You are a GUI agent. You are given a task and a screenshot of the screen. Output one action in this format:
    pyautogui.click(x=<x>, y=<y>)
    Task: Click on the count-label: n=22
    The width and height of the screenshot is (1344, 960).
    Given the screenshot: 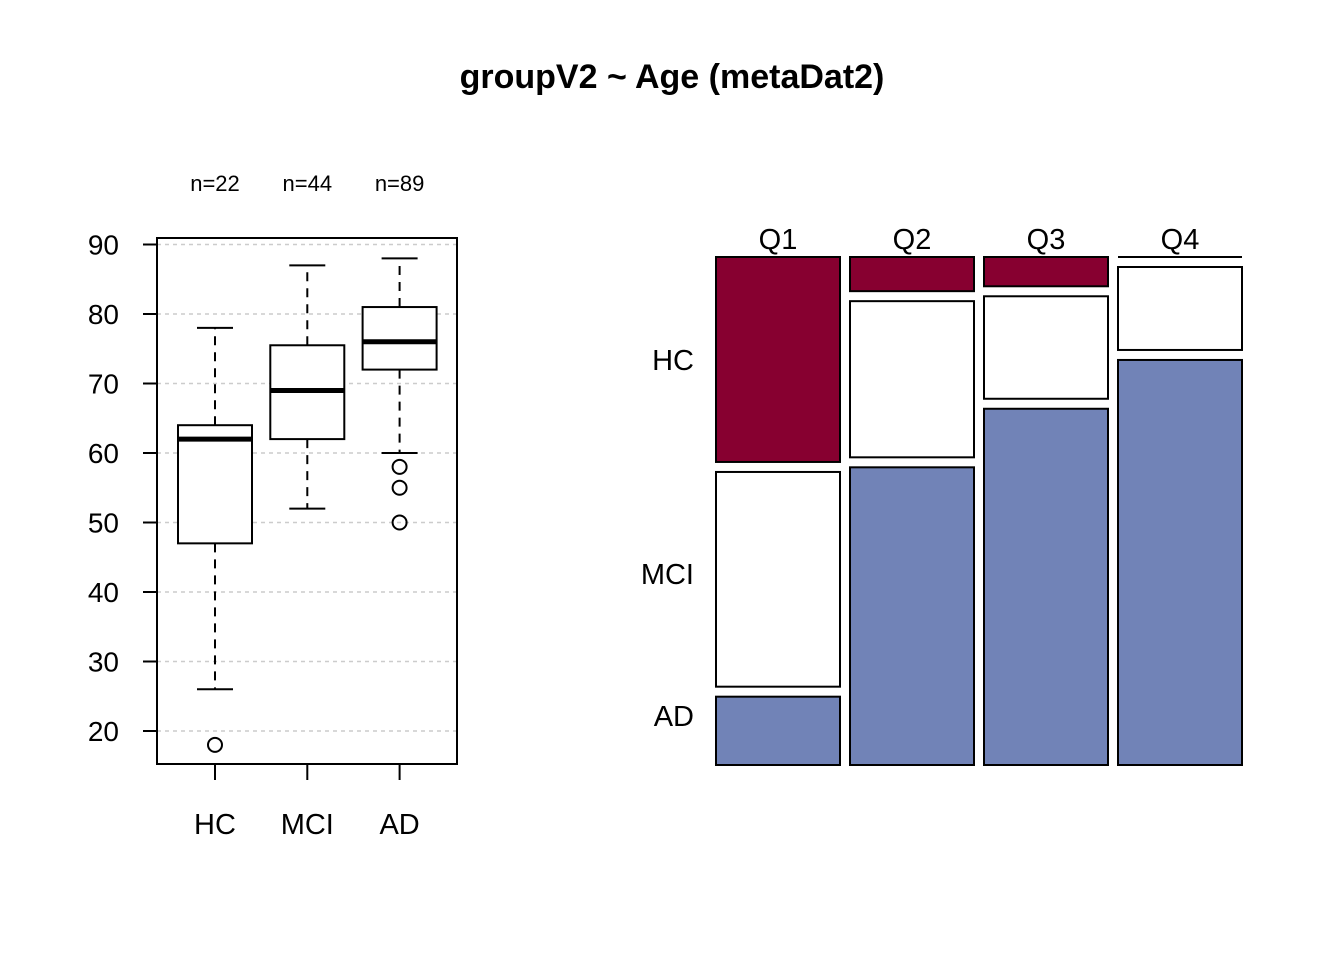 What is the action you would take?
    pyautogui.click(x=215, y=183)
    